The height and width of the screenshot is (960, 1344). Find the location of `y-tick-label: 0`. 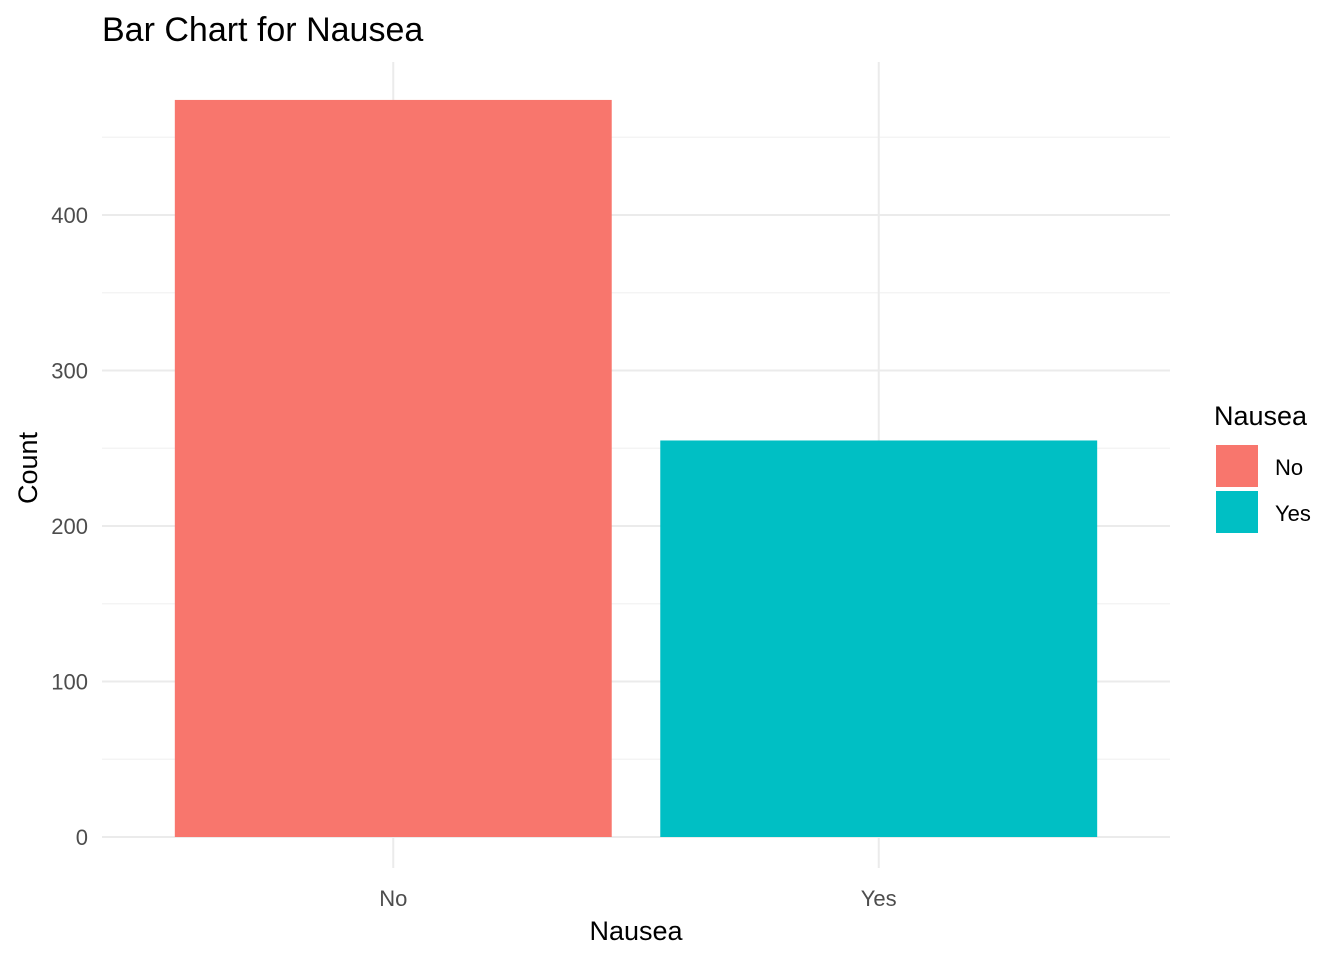

y-tick-label: 0 is located at coordinates (82, 837).